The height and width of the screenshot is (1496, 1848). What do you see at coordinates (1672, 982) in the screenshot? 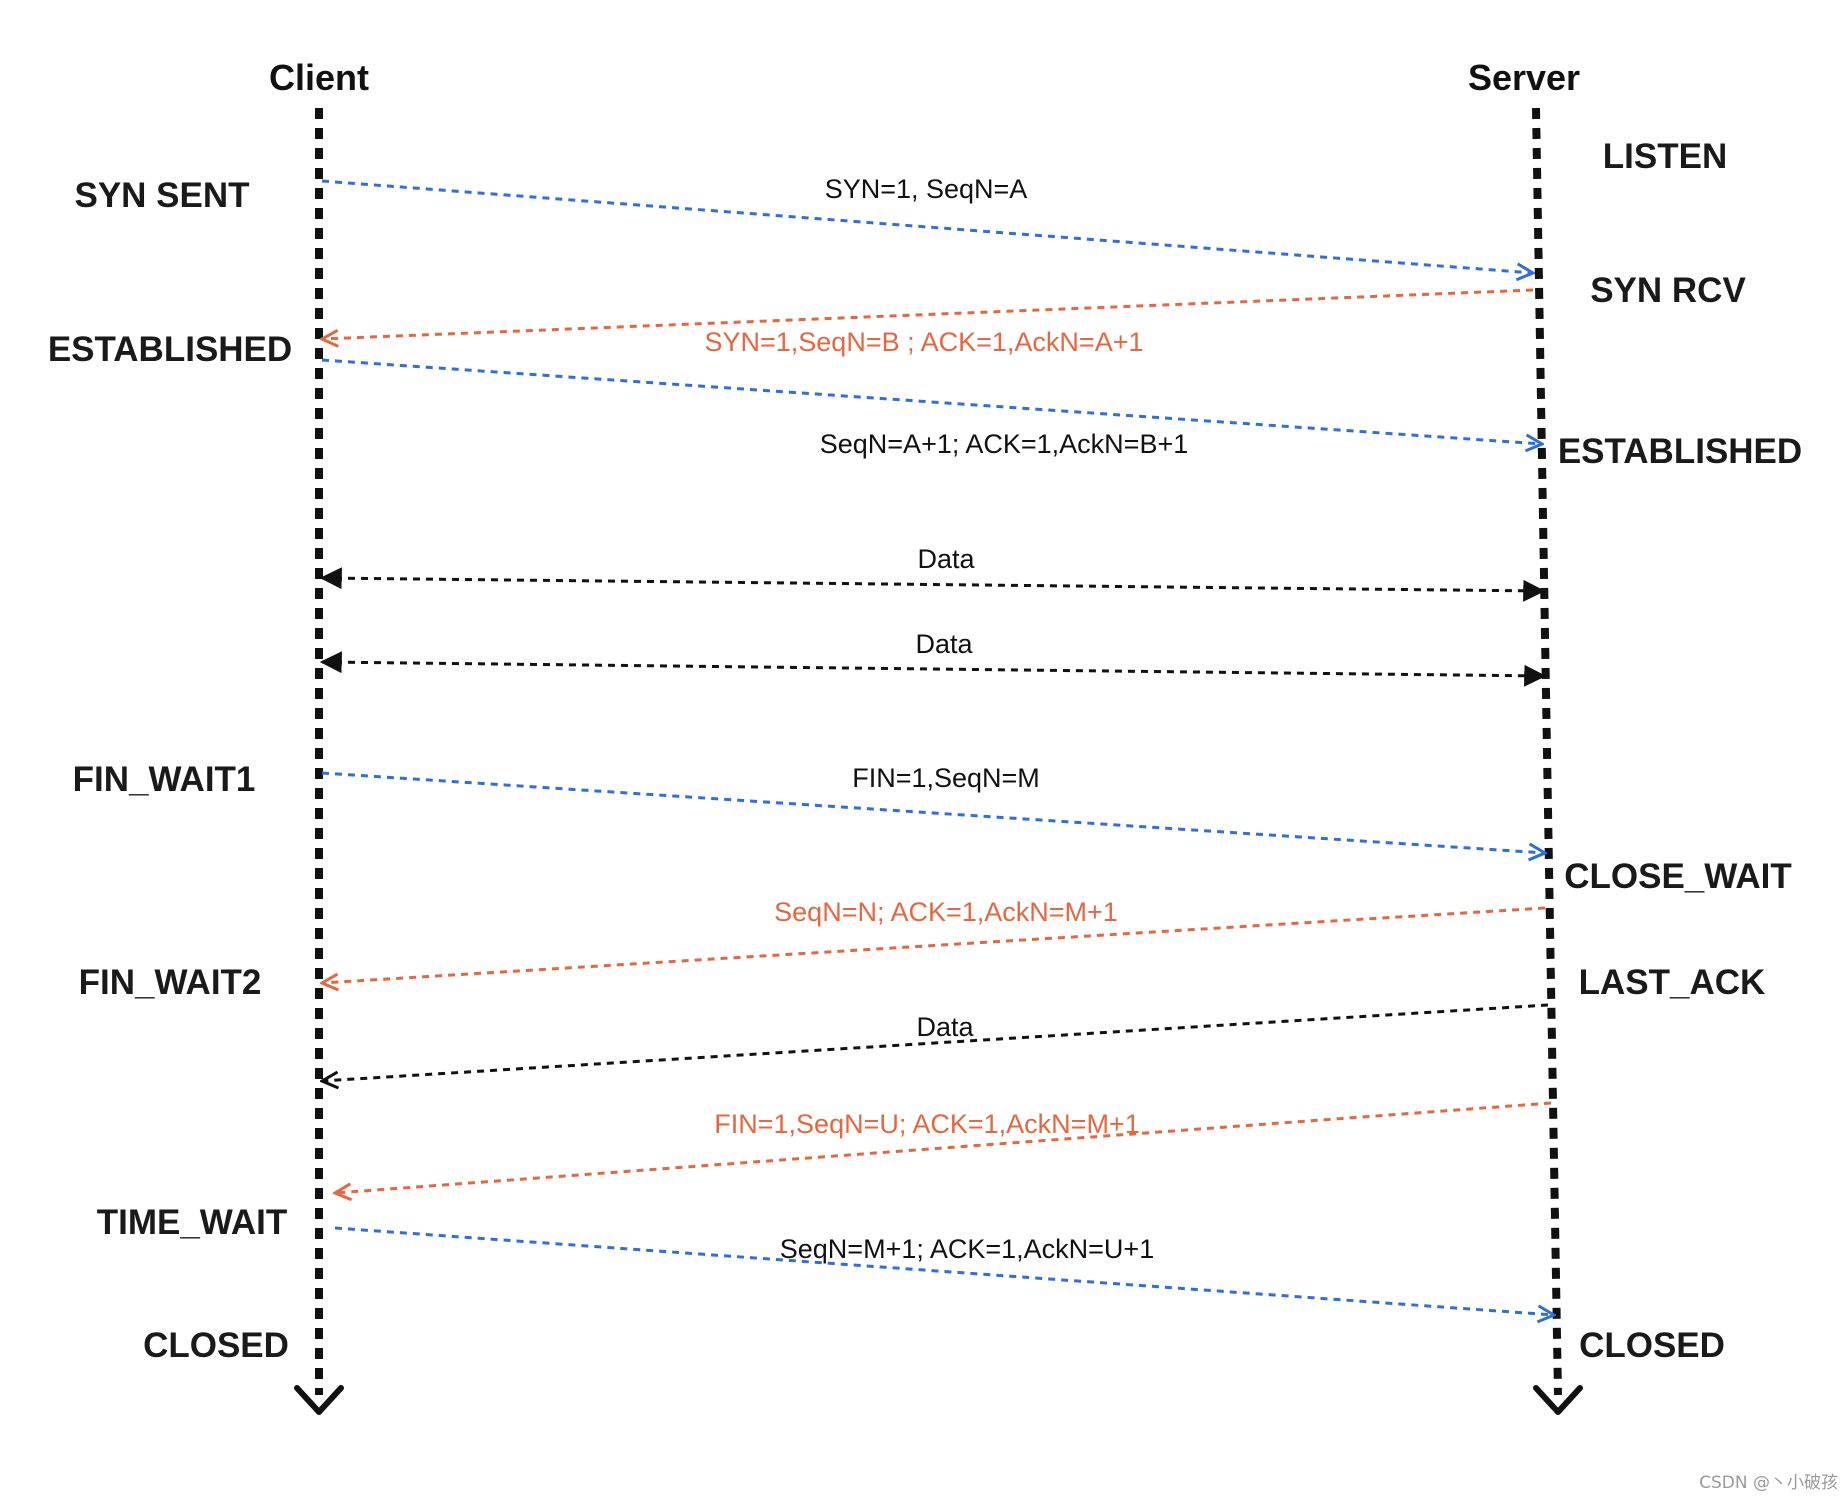
I see `server-state-last-ack: LAST_ACK` at bounding box center [1672, 982].